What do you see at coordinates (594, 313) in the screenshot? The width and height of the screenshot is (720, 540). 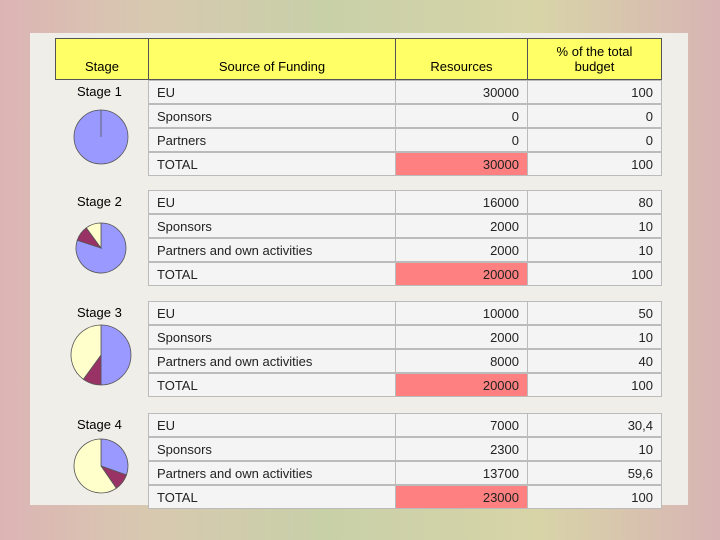 I see `percent-cell: 50` at bounding box center [594, 313].